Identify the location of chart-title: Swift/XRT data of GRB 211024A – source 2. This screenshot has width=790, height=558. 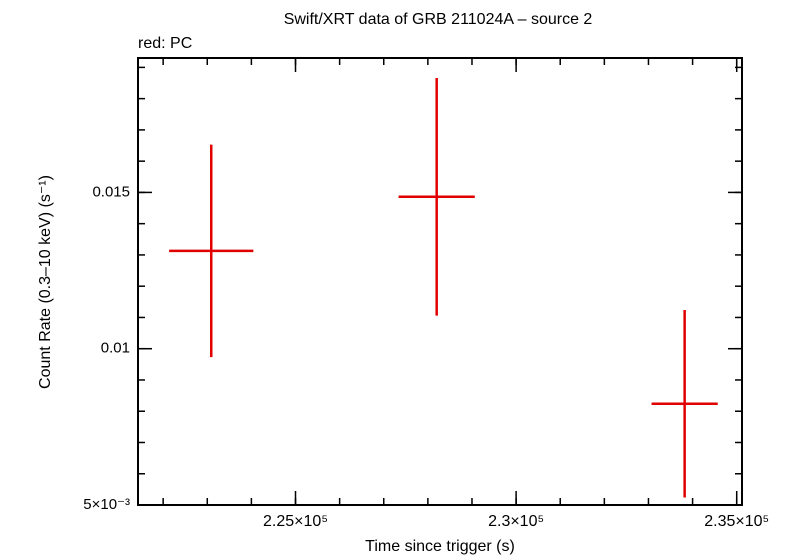
(438, 19).